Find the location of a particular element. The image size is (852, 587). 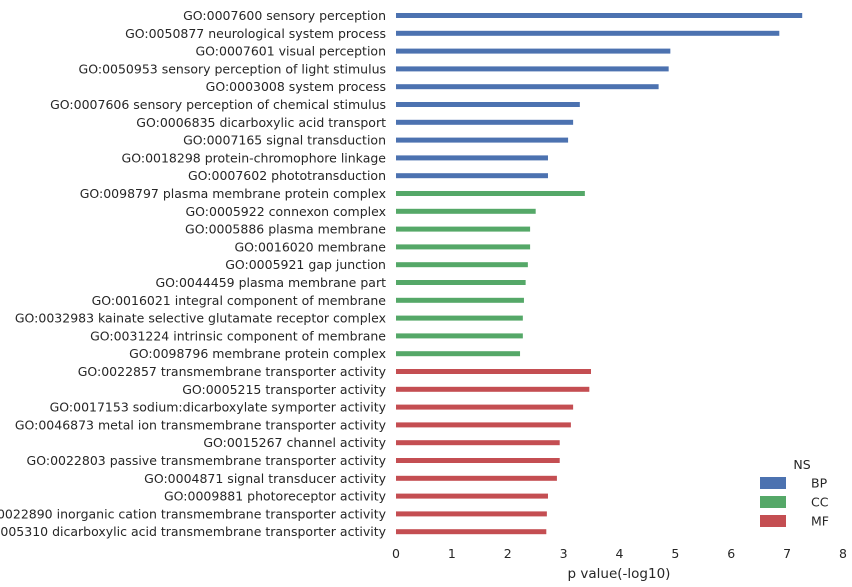

category-label: GO:0015267 channel activity is located at coordinates (294, 442).